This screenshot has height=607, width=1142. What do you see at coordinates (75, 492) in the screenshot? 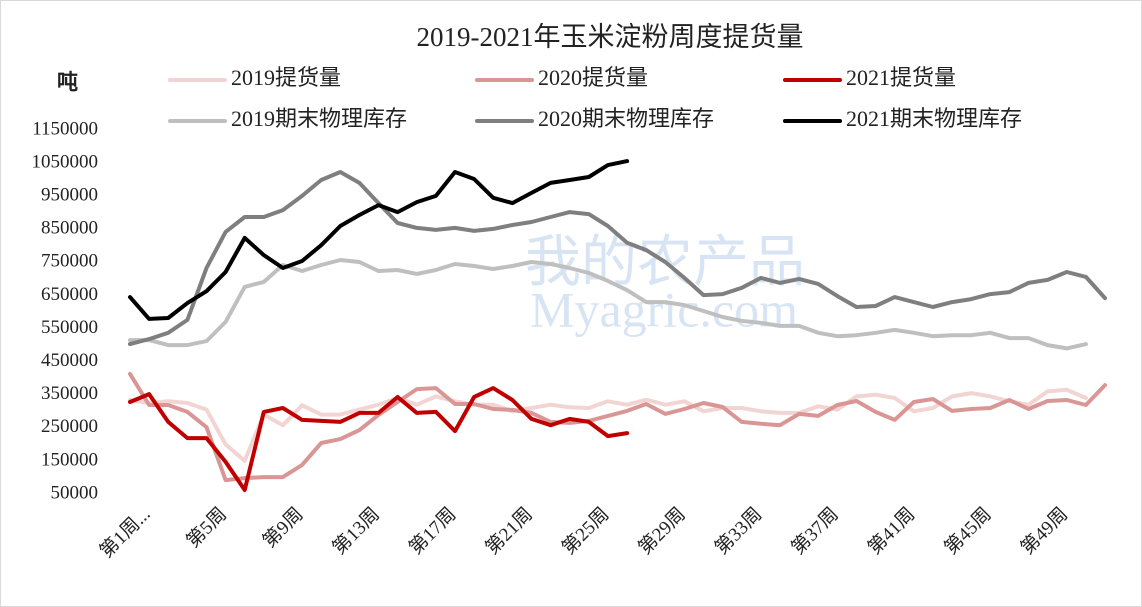
I see `y-tick-label: 50000` at bounding box center [75, 492].